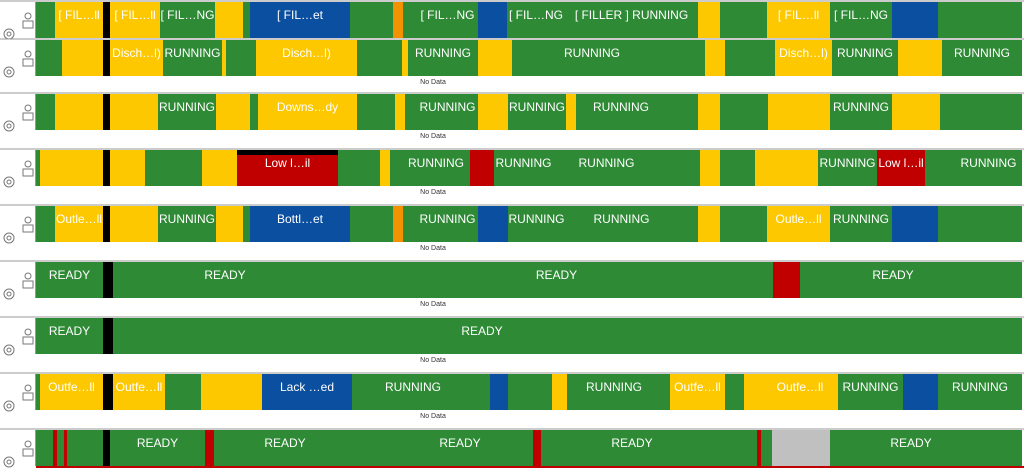  What do you see at coordinates (300, 15) in the screenshot?
I see `segment-label: [ FIL…et` at bounding box center [300, 15].